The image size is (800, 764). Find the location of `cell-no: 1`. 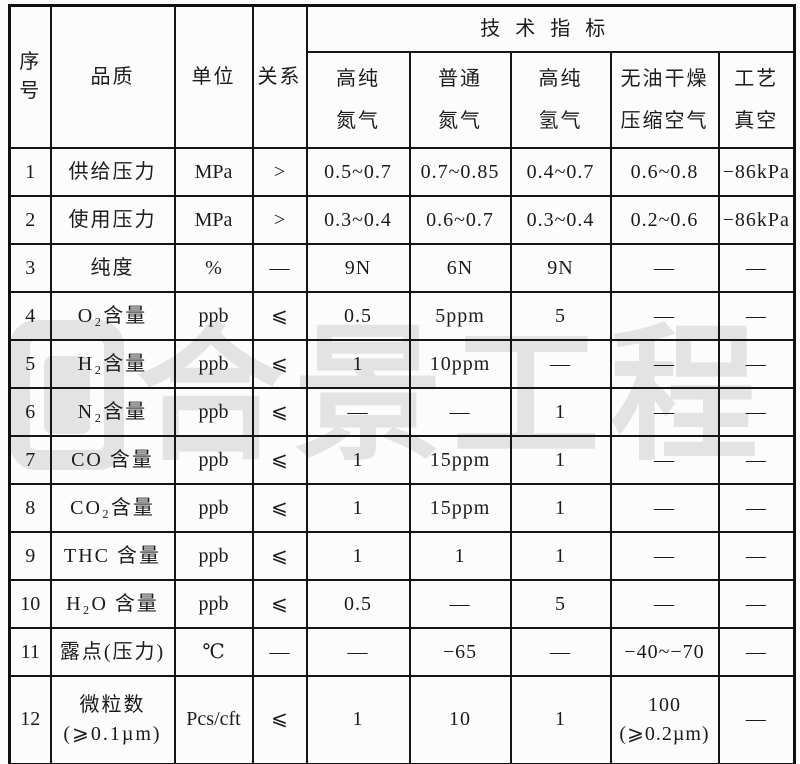

cell-no: 1 is located at coordinates (30, 172).